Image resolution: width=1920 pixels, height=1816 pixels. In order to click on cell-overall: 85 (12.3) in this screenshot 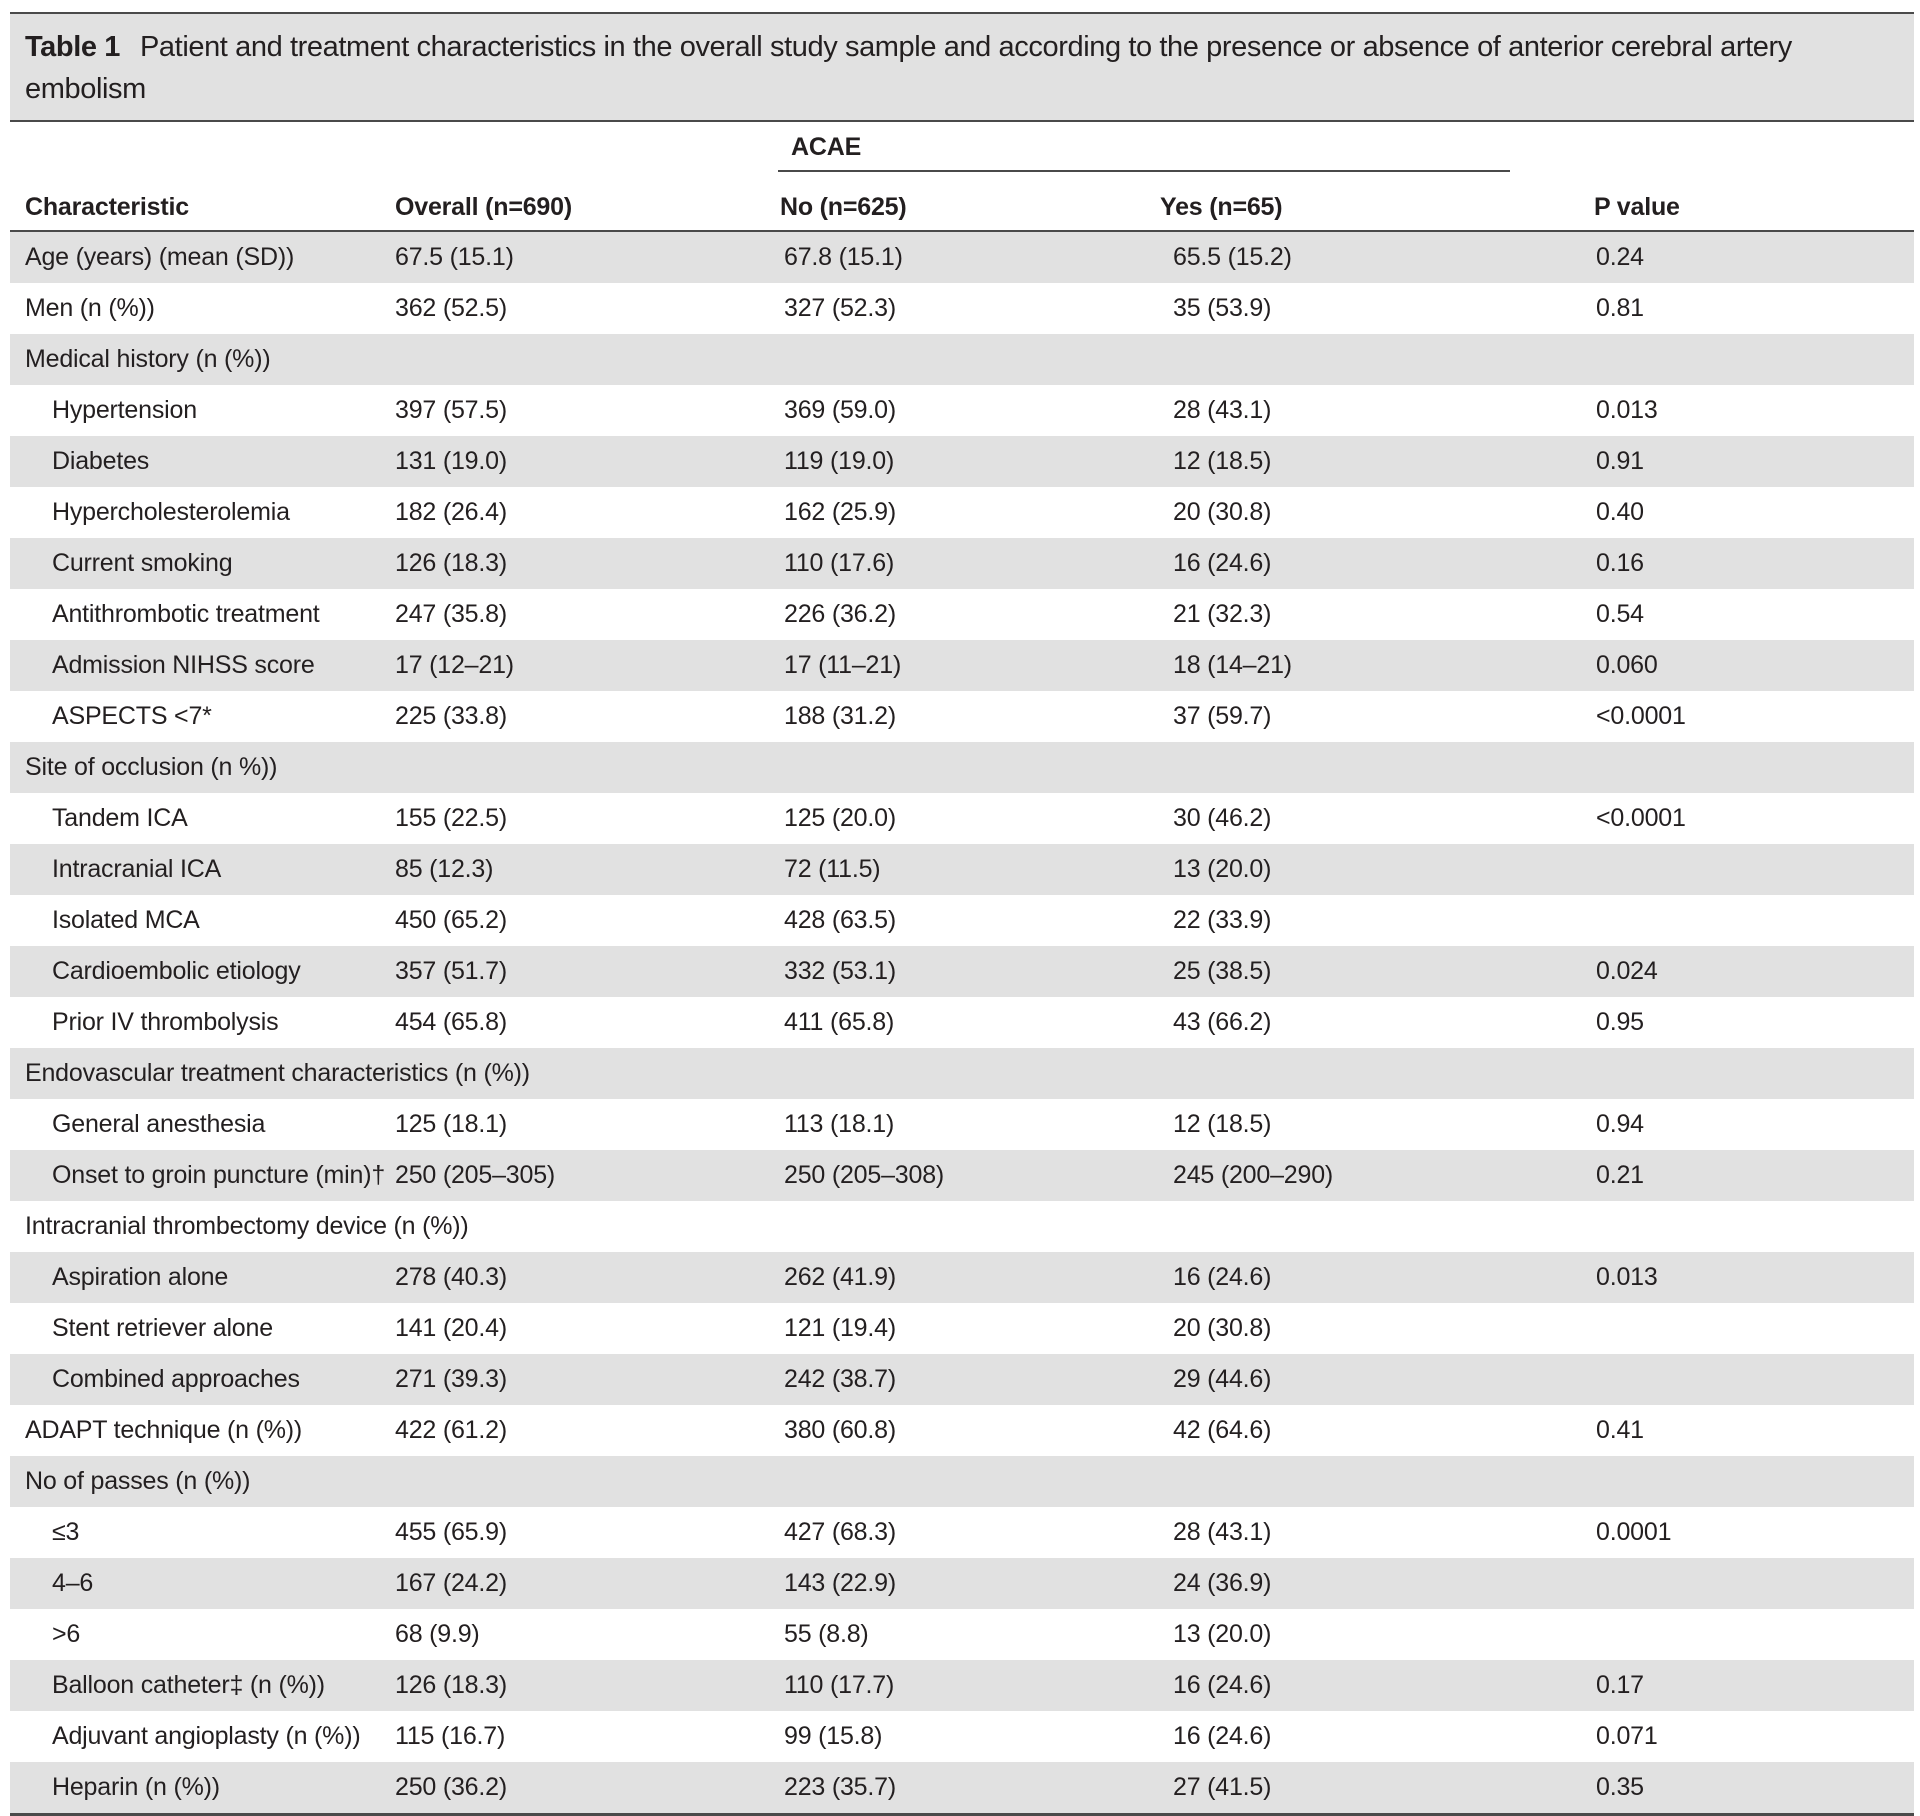, I will do `click(586, 869)`.